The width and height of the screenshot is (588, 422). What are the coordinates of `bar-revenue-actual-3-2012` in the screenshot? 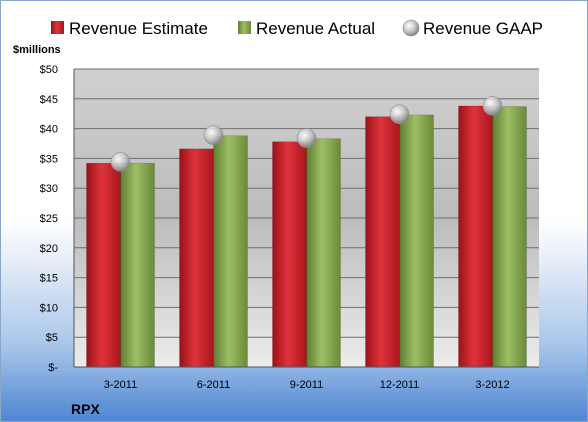 It's located at (509, 237).